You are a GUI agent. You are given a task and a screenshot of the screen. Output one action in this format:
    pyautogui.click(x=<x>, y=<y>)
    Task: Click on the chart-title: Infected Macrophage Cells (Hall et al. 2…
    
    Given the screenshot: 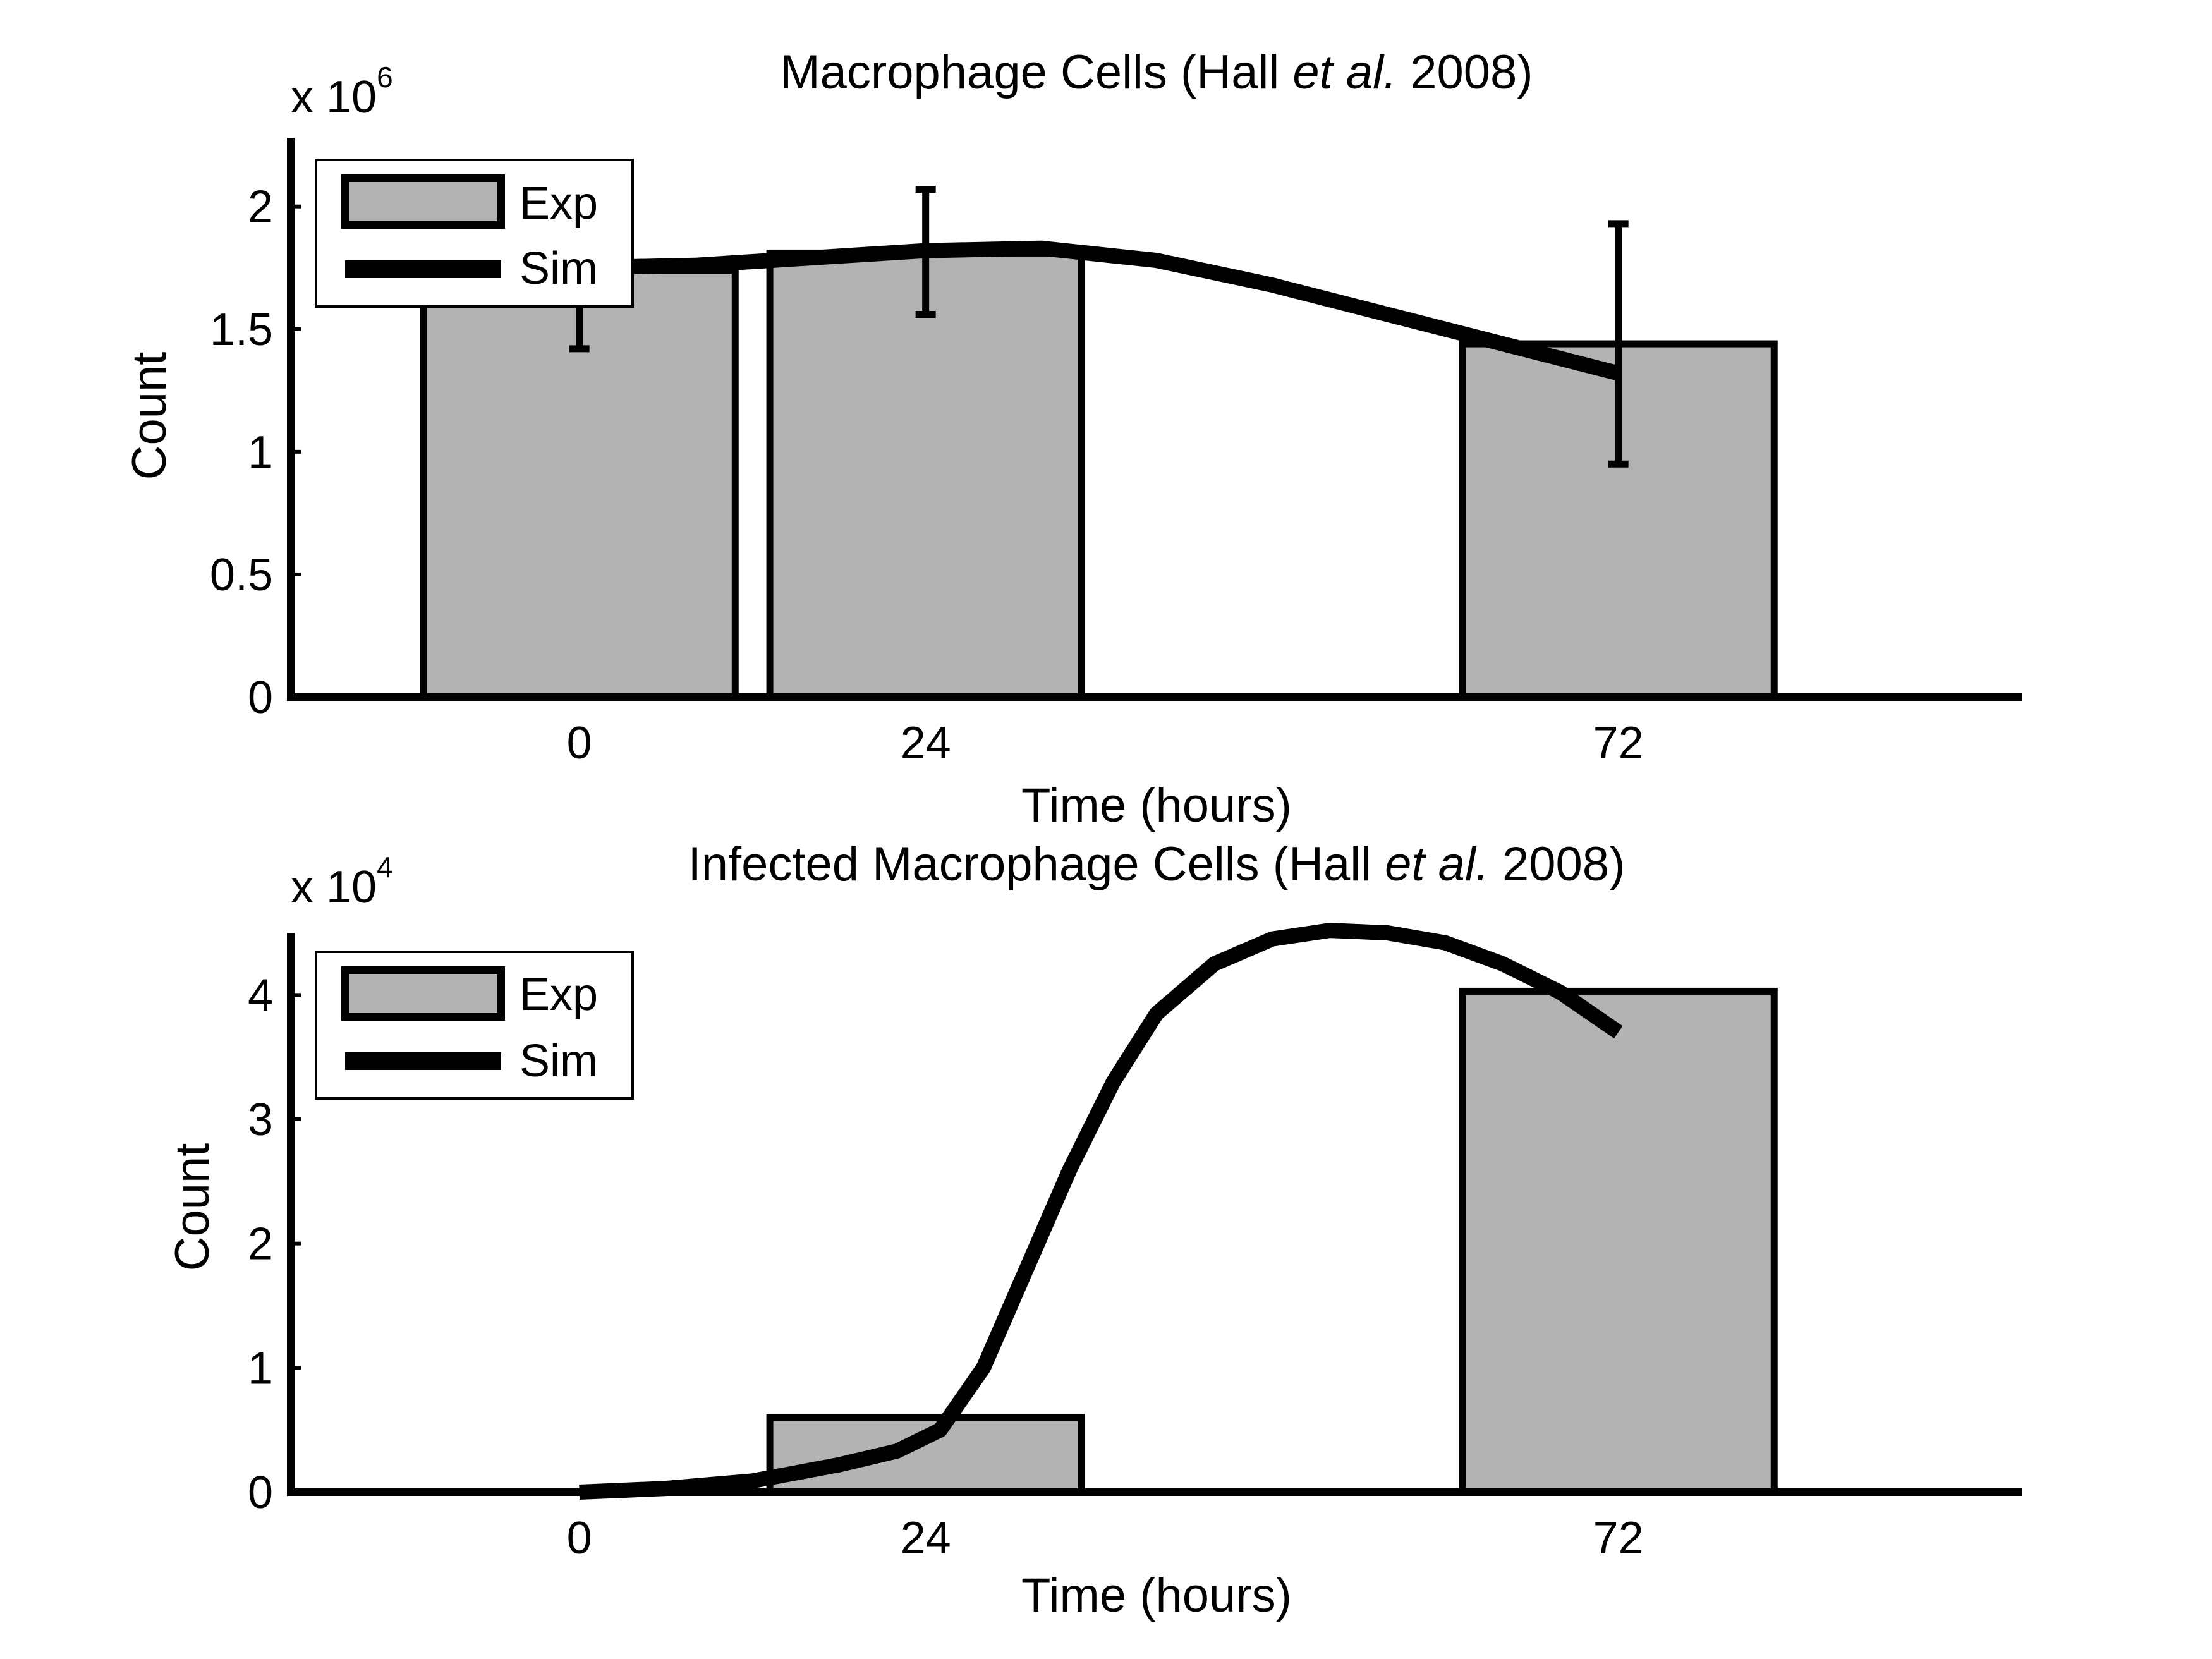 What is the action you would take?
    pyautogui.click(x=1157, y=864)
    